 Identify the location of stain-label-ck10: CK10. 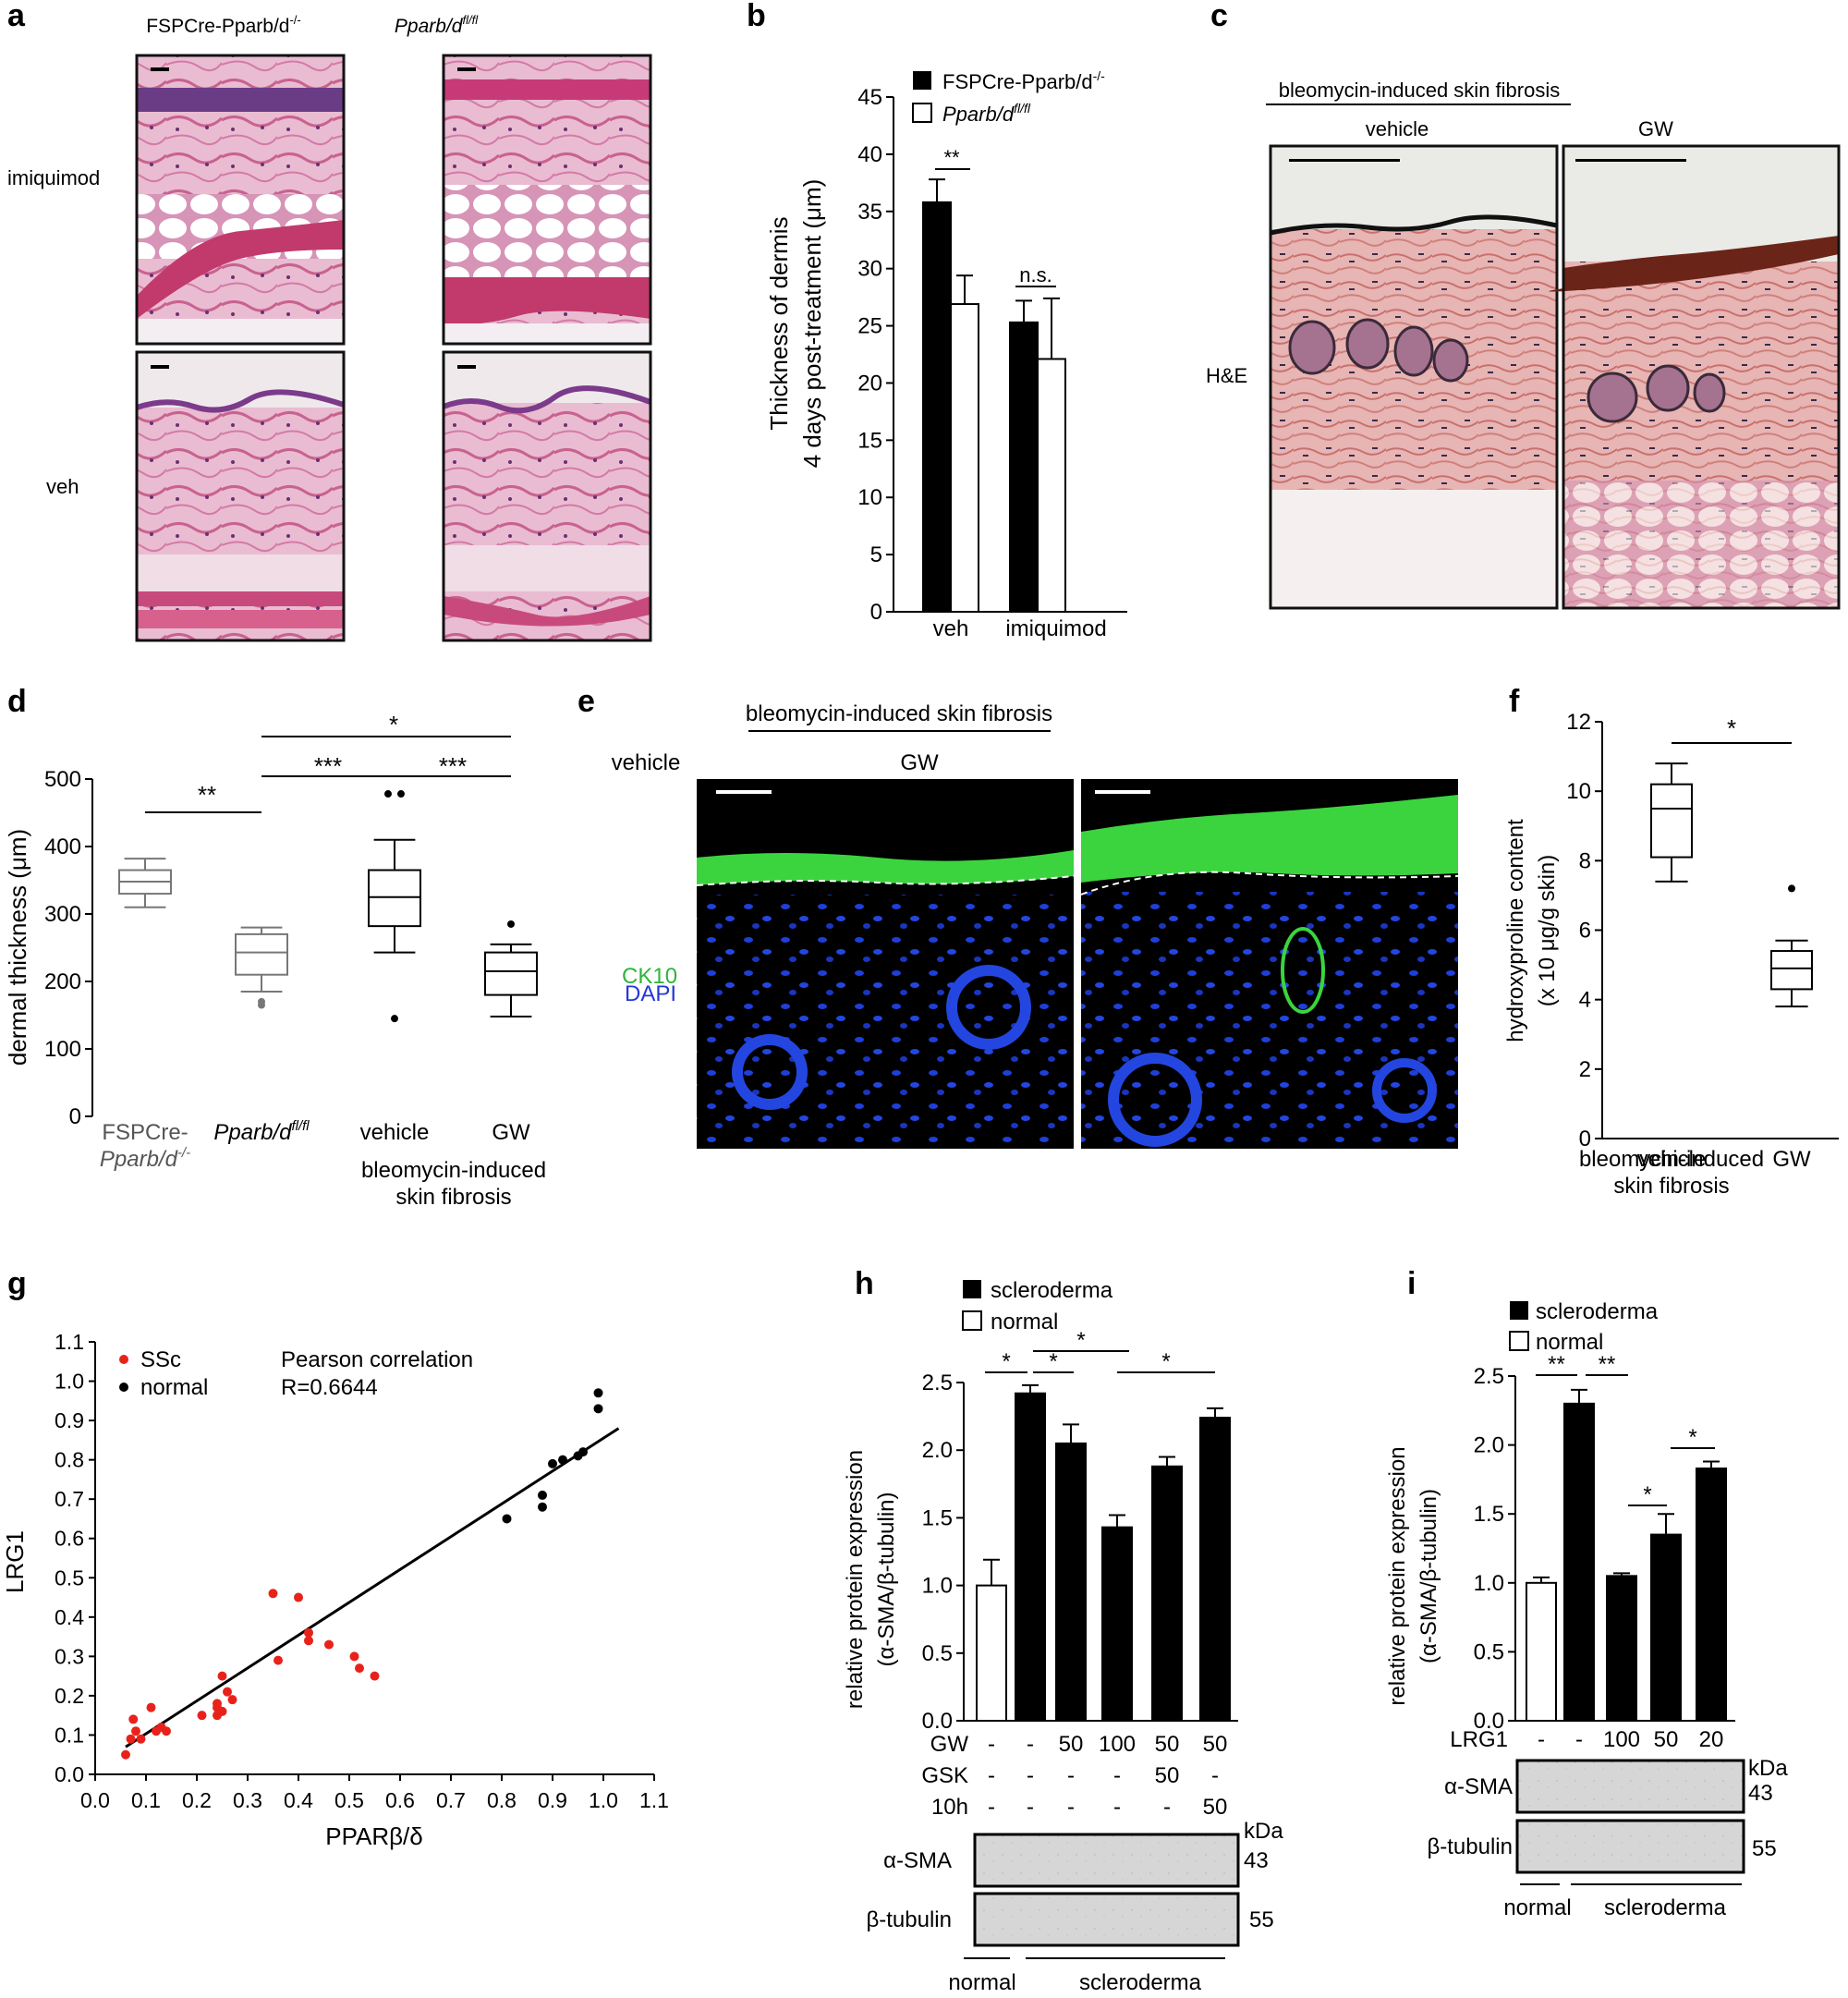
(650, 976).